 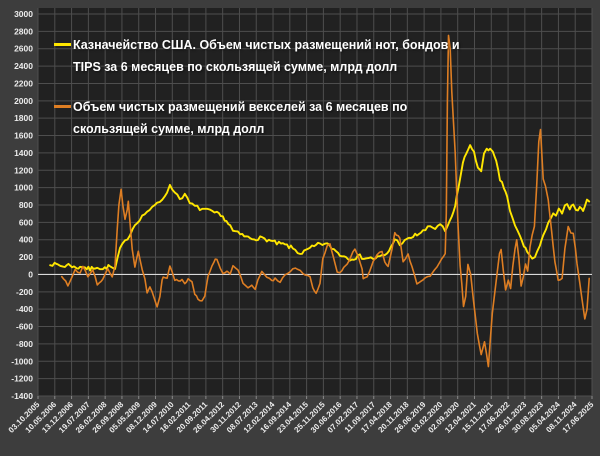 I want to click on y-tick-label: 2800, so click(x=23, y=31).